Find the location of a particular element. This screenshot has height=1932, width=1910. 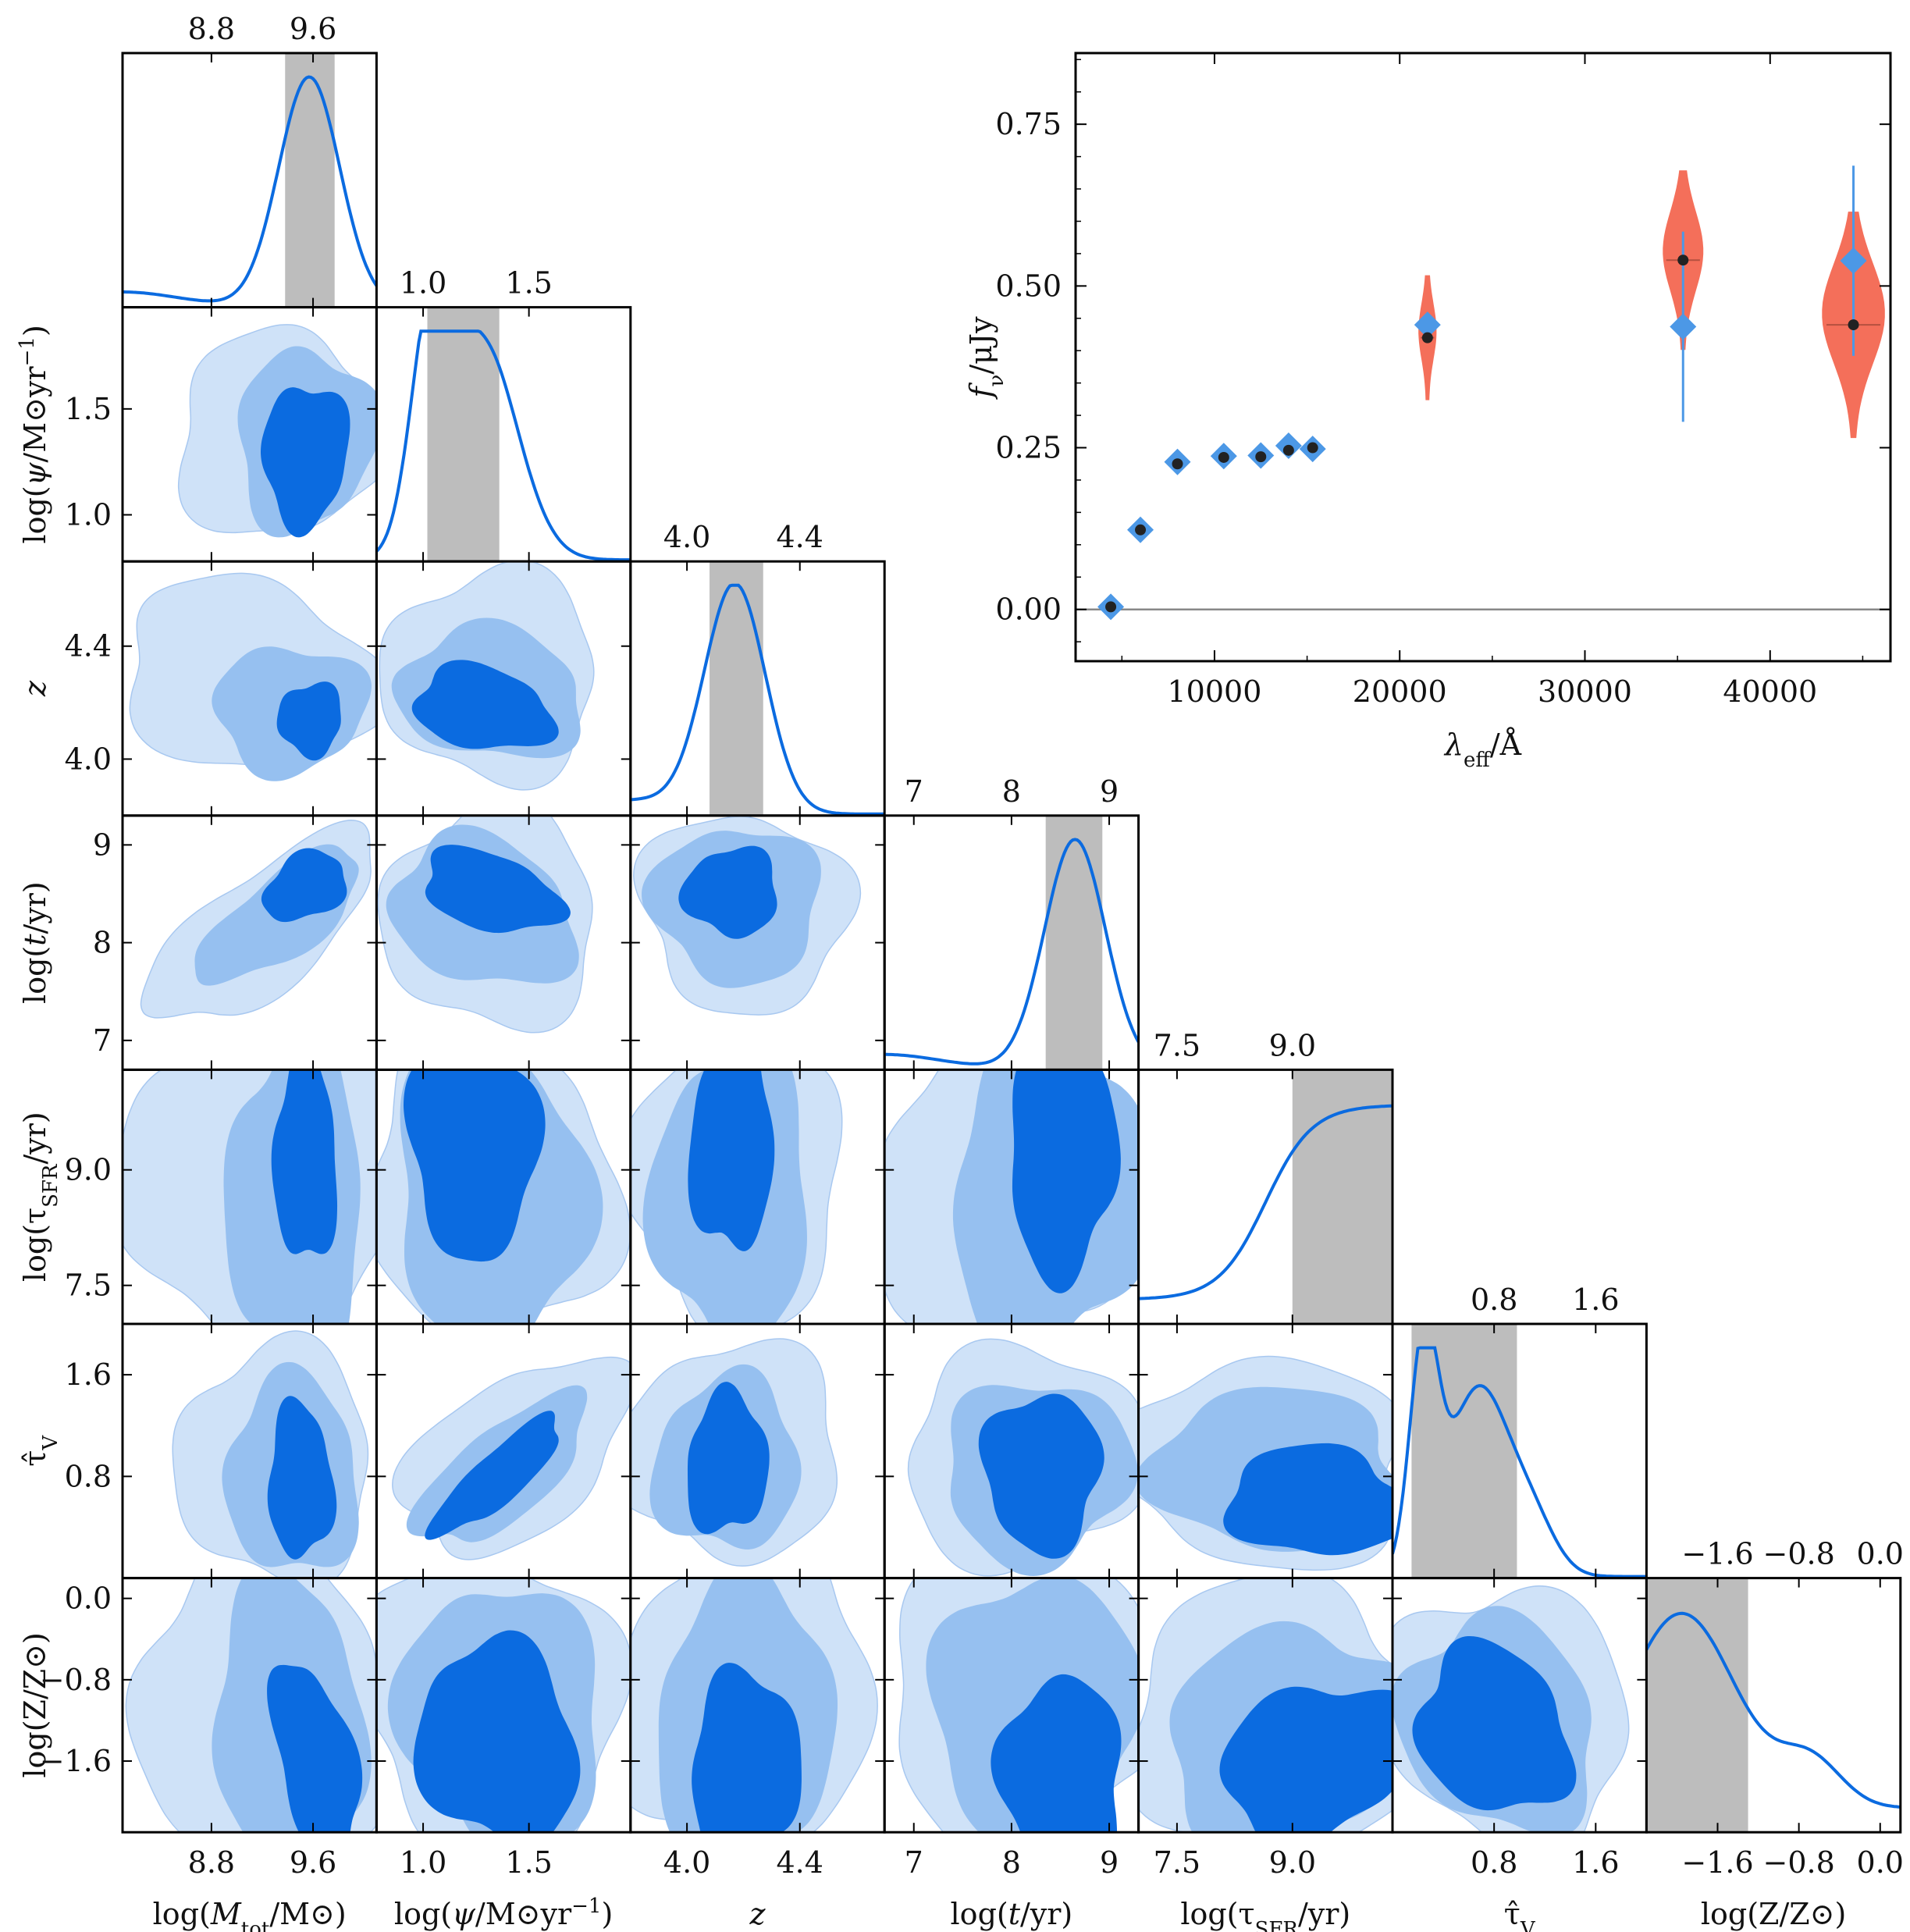

y-tick-label-tauv-0: 0.8 is located at coordinates (88, 1476).